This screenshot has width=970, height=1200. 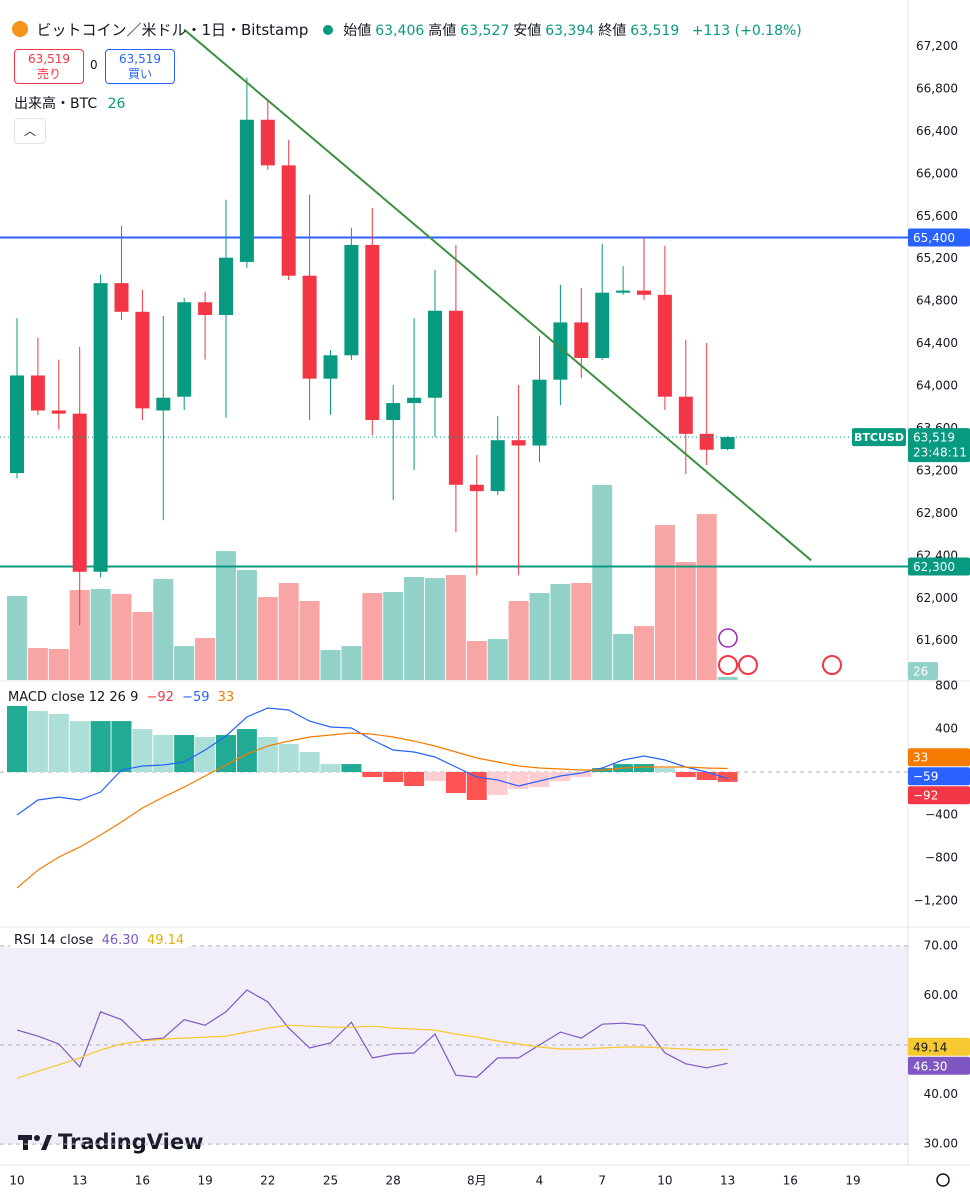 What do you see at coordinates (925, 796) in the screenshot?
I see `macd-tag: −92` at bounding box center [925, 796].